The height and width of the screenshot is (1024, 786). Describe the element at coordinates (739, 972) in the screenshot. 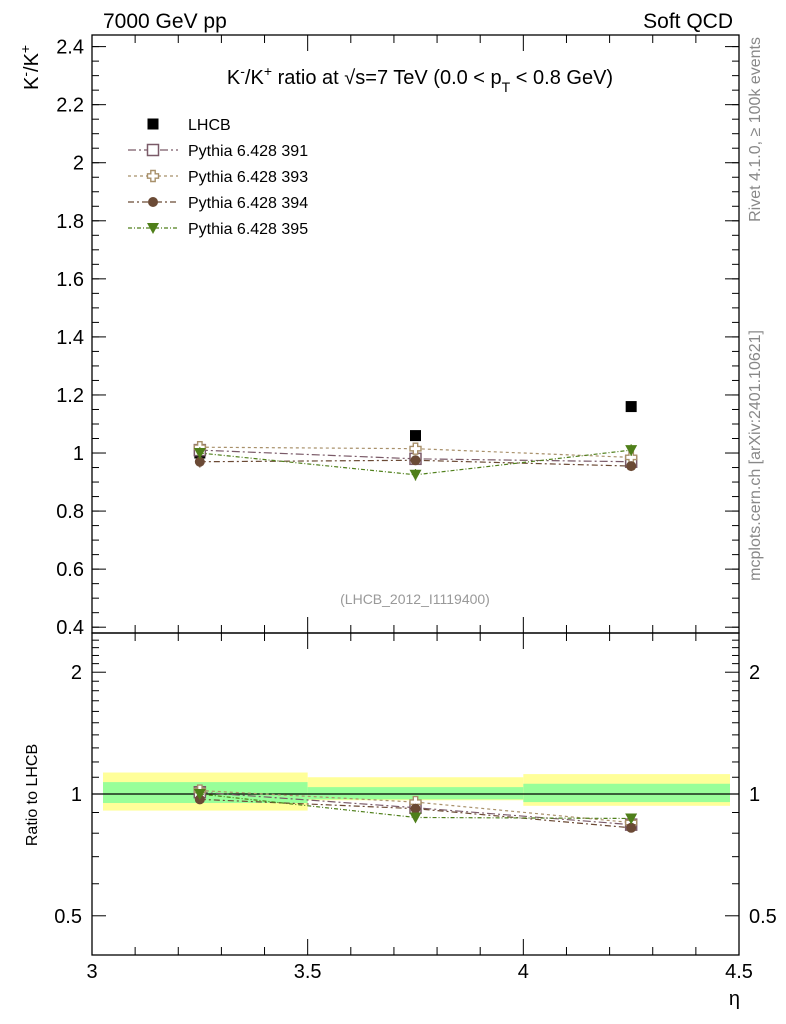

I see `x-tick-label-3: 4.5` at that location.